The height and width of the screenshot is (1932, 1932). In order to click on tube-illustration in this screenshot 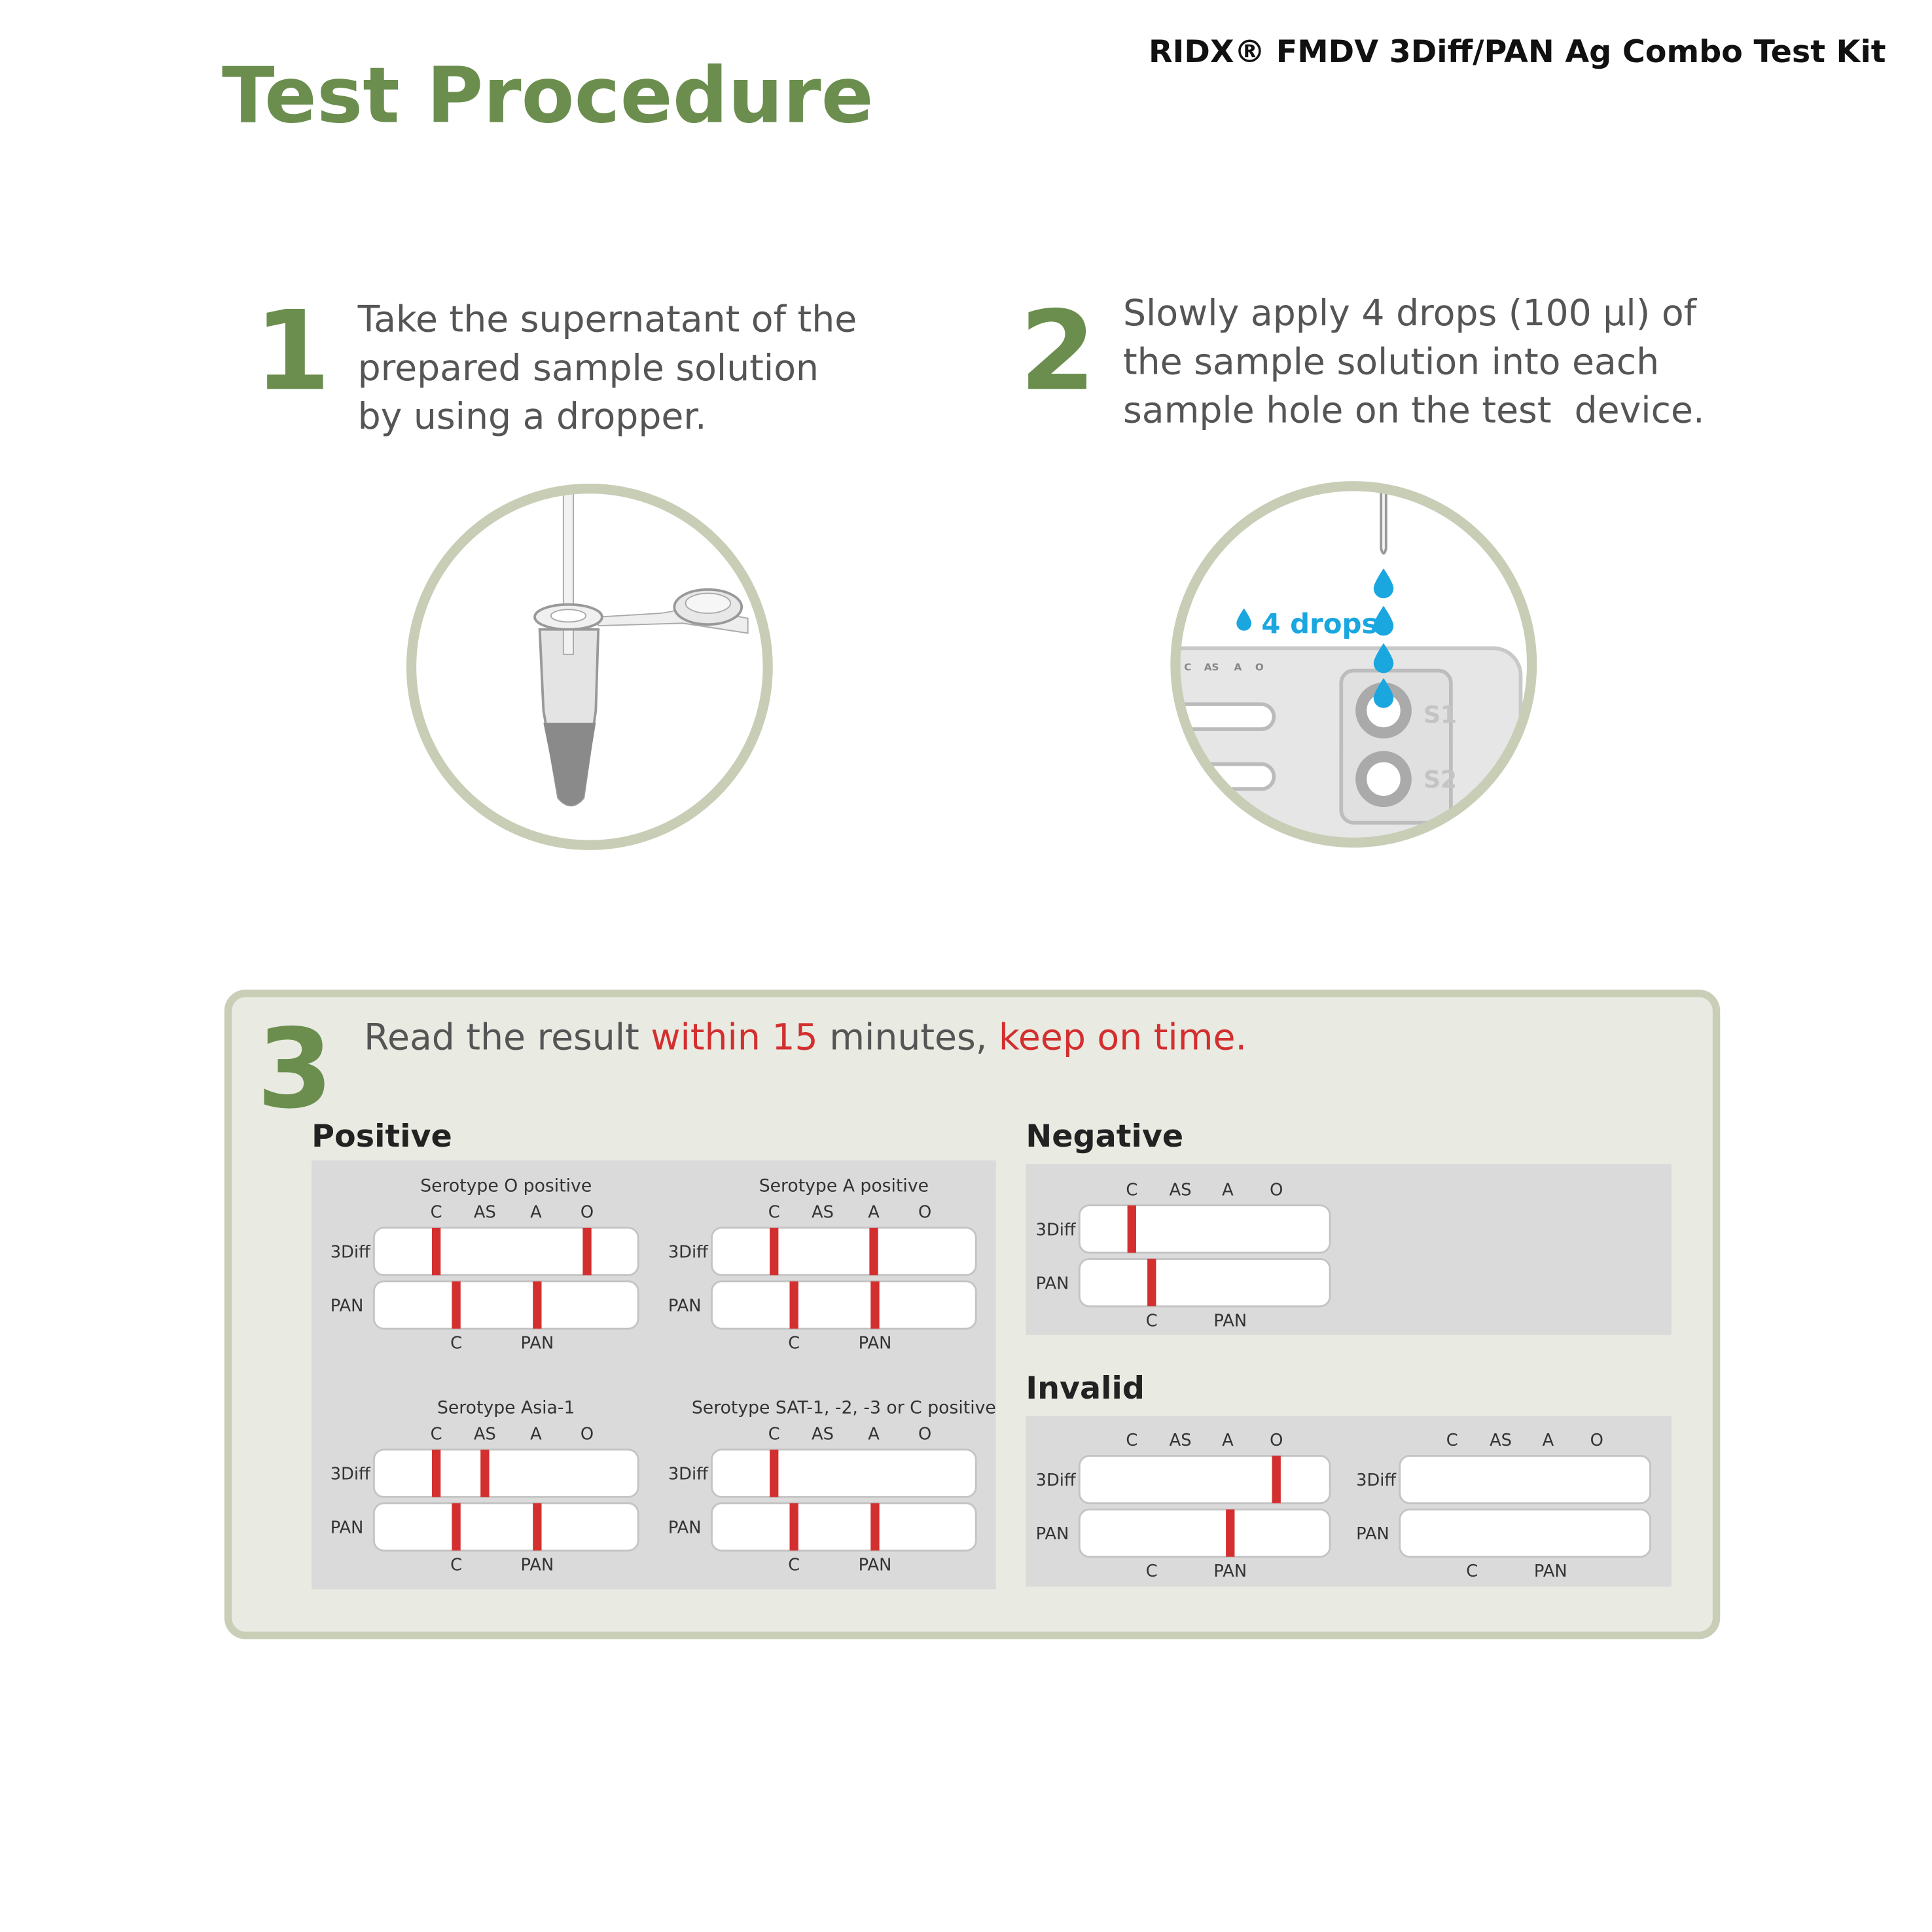, I will do `click(590, 667)`.